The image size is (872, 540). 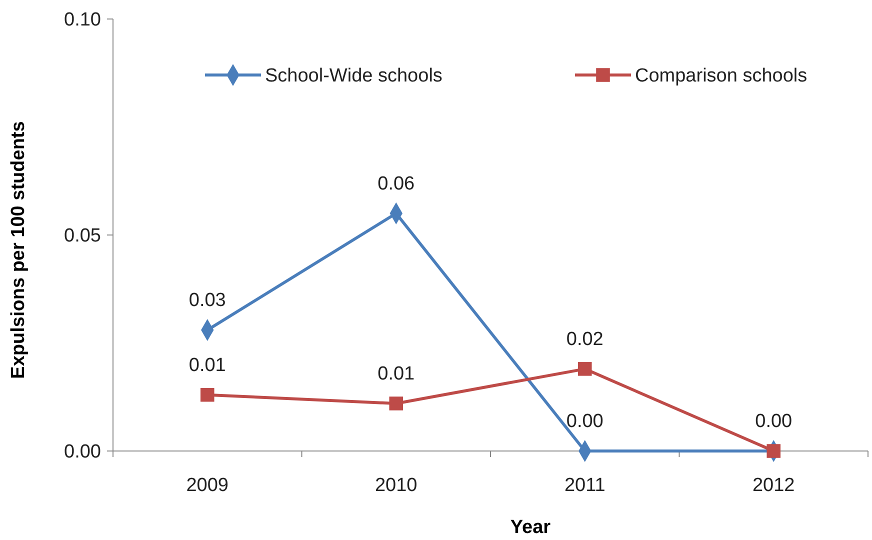 What do you see at coordinates (82, 452) in the screenshot?
I see `y-tick-label: 0.00` at bounding box center [82, 452].